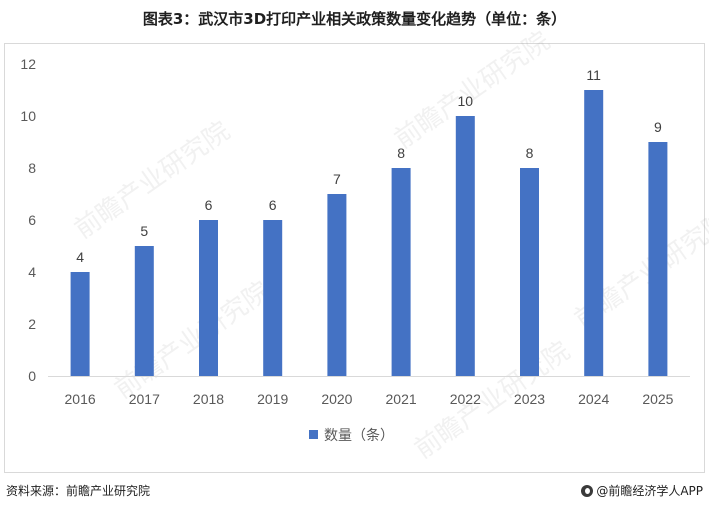 This screenshot has width=709, height=507. I want to click on x-tick-label: 2018, so click(208, 399).